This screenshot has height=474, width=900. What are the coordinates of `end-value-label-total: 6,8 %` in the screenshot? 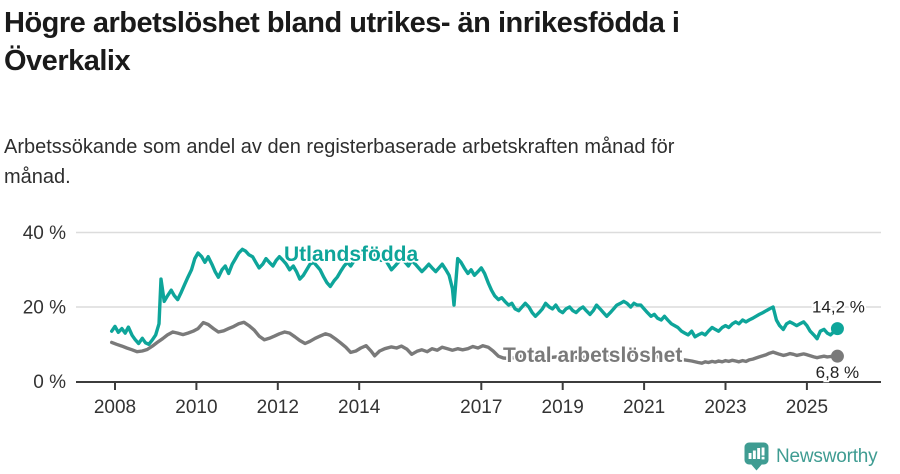 It's located at (837, 372).